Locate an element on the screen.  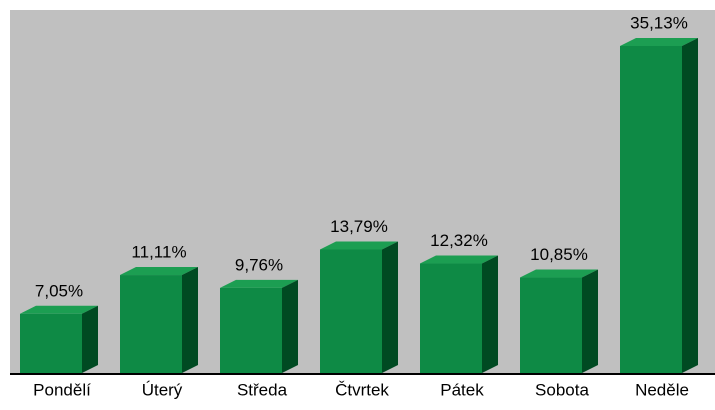
value-label: 10,85% is located at coordinates (559, 254).